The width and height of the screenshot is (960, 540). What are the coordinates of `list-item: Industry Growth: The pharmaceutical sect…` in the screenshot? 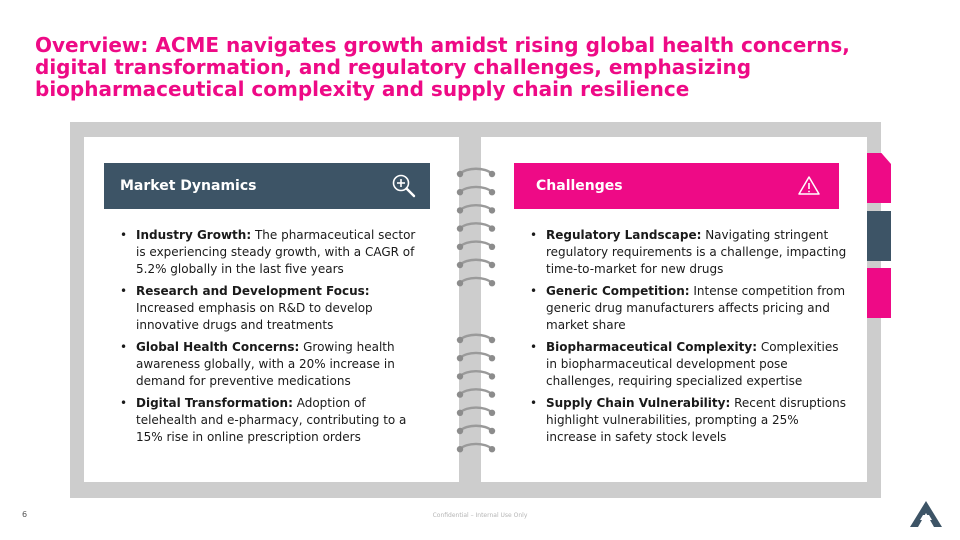 It's located at (270, 252).